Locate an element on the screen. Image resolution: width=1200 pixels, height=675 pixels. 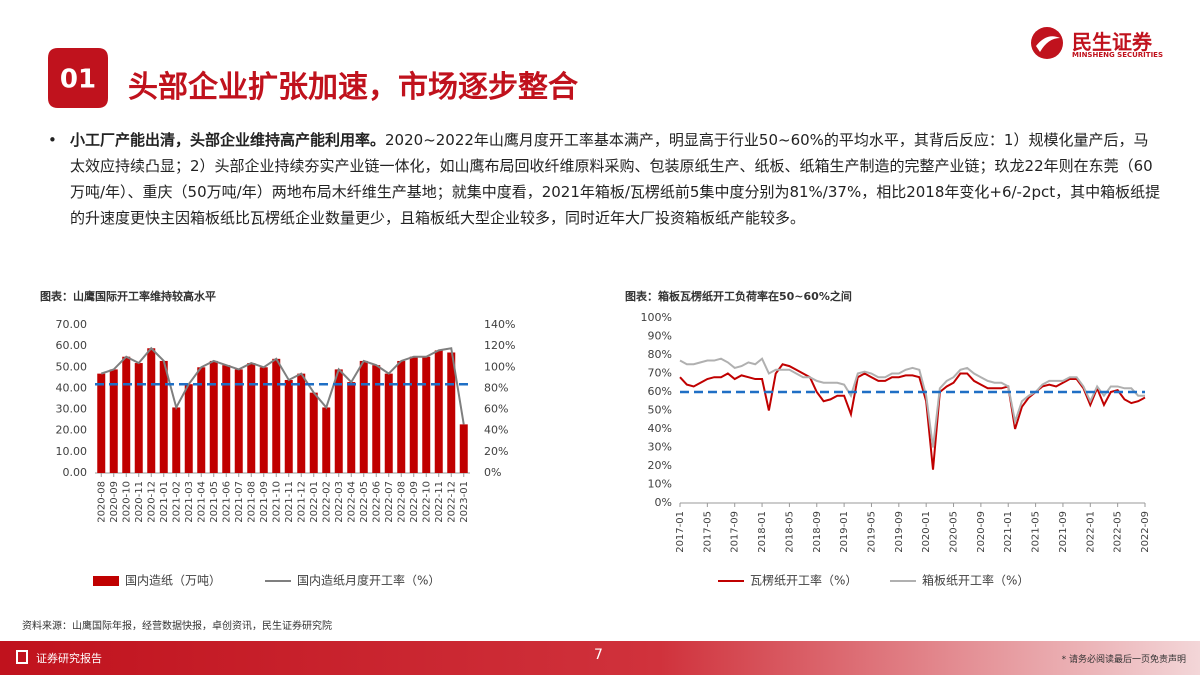
y2-tick-label: 140% is located at coordinates (499, 324).